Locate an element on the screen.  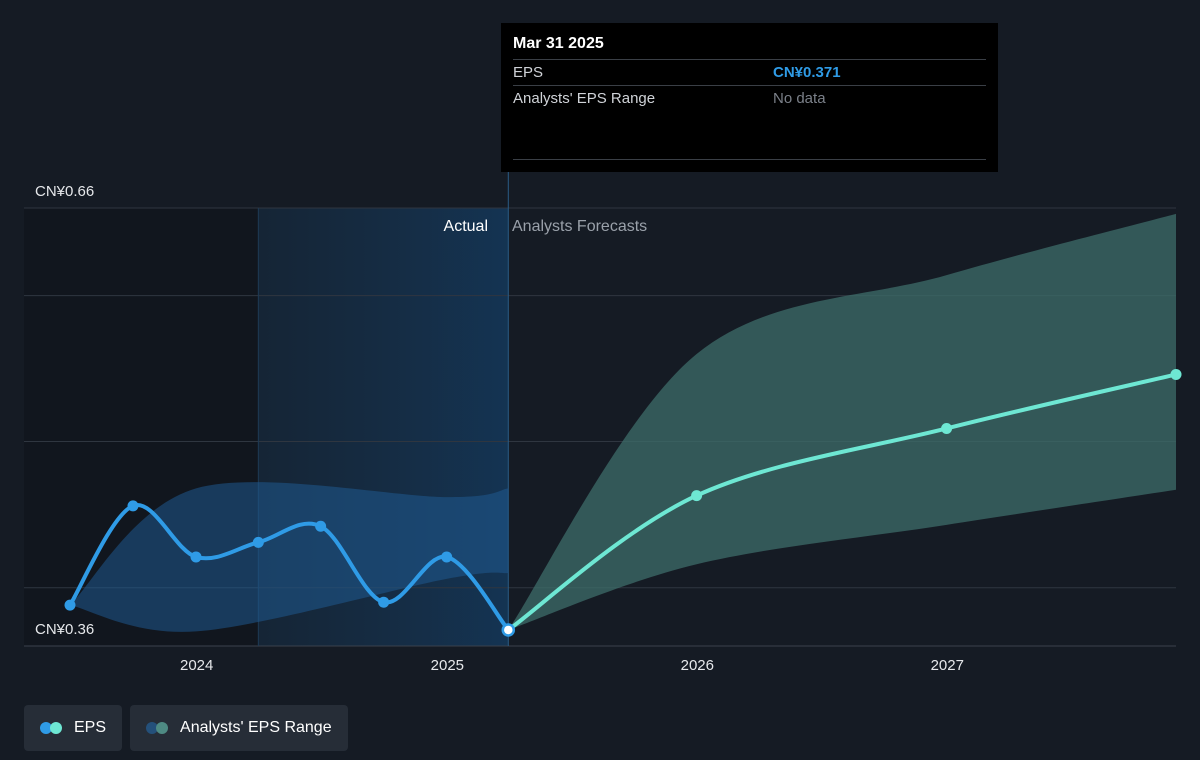
tooltip-date: Mar 31 2025 is located at coordinates (558, 43).